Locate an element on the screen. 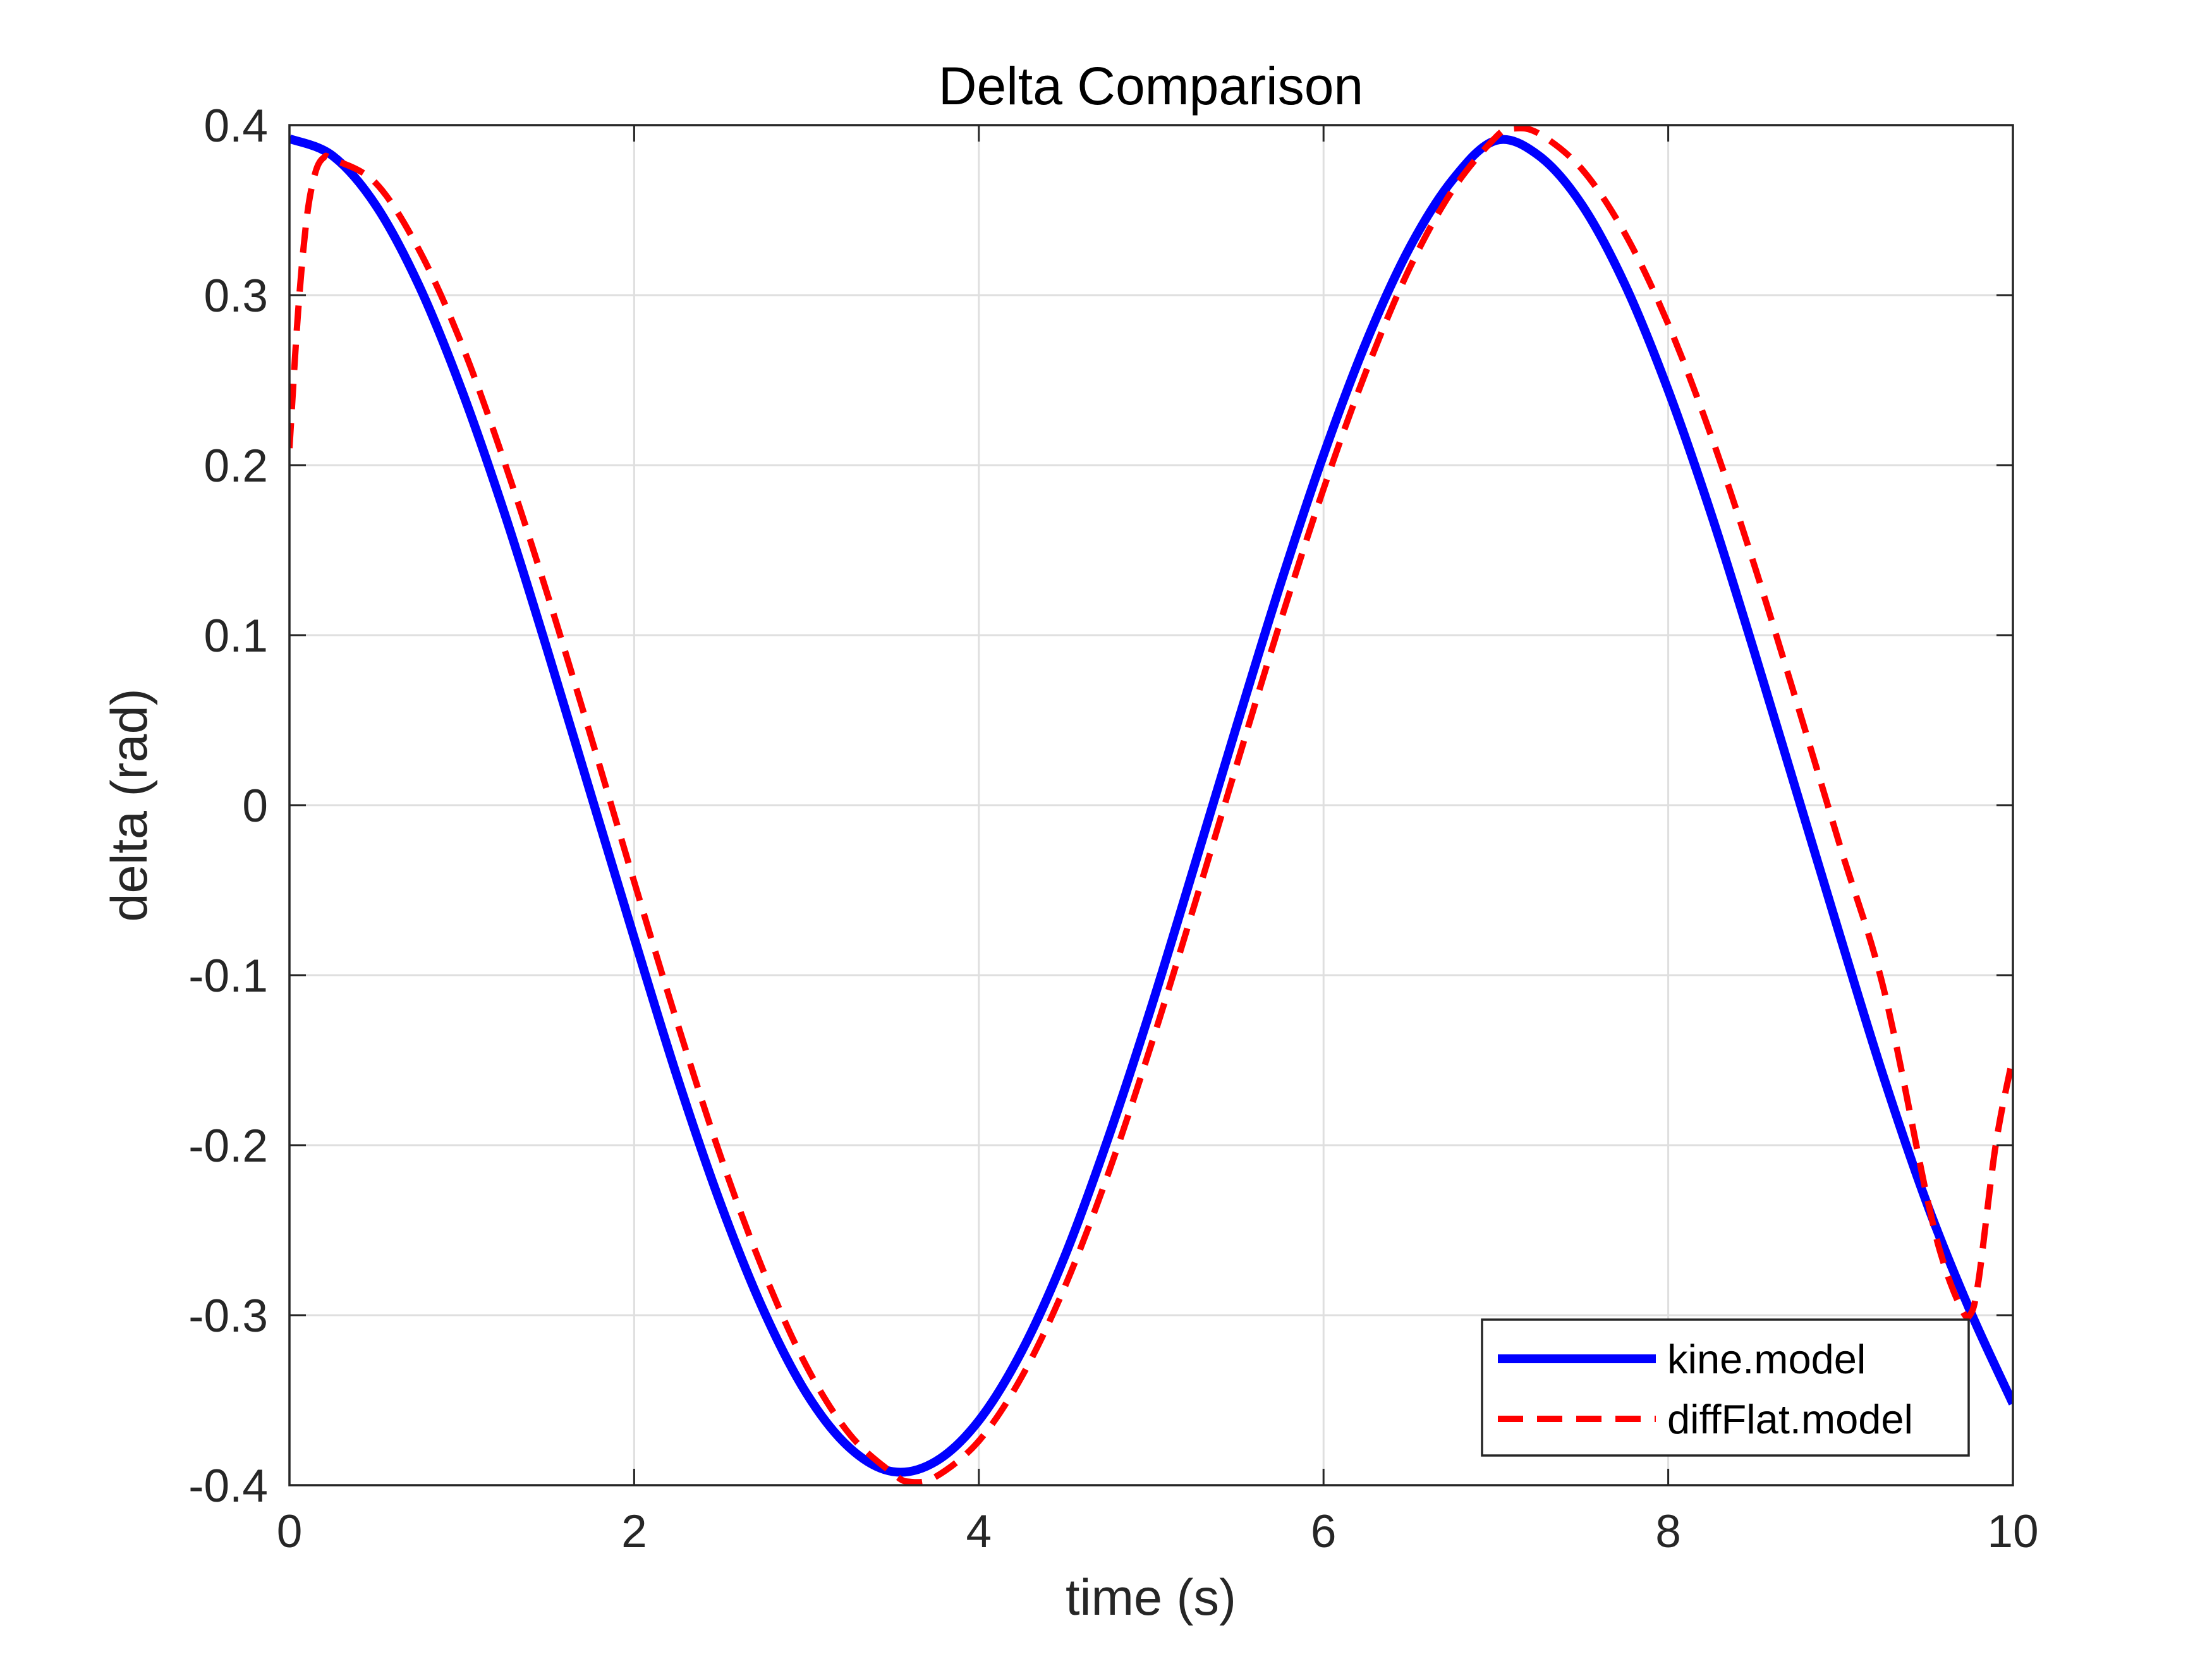 The width and height of the screenshot is (2212, 1659). x-tick-label: 2 is located at coordinates (634, 1531).